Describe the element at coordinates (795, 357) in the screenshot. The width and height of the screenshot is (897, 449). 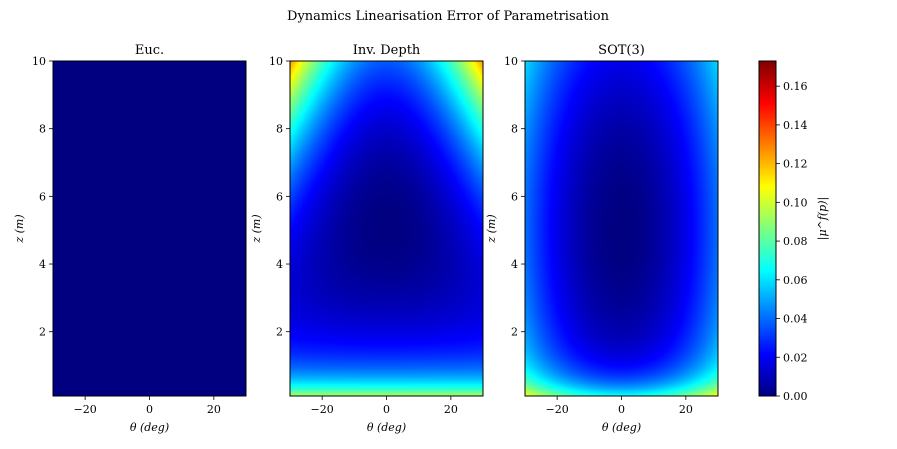
I see `colorbar-tick-label: 0.02` at that location.